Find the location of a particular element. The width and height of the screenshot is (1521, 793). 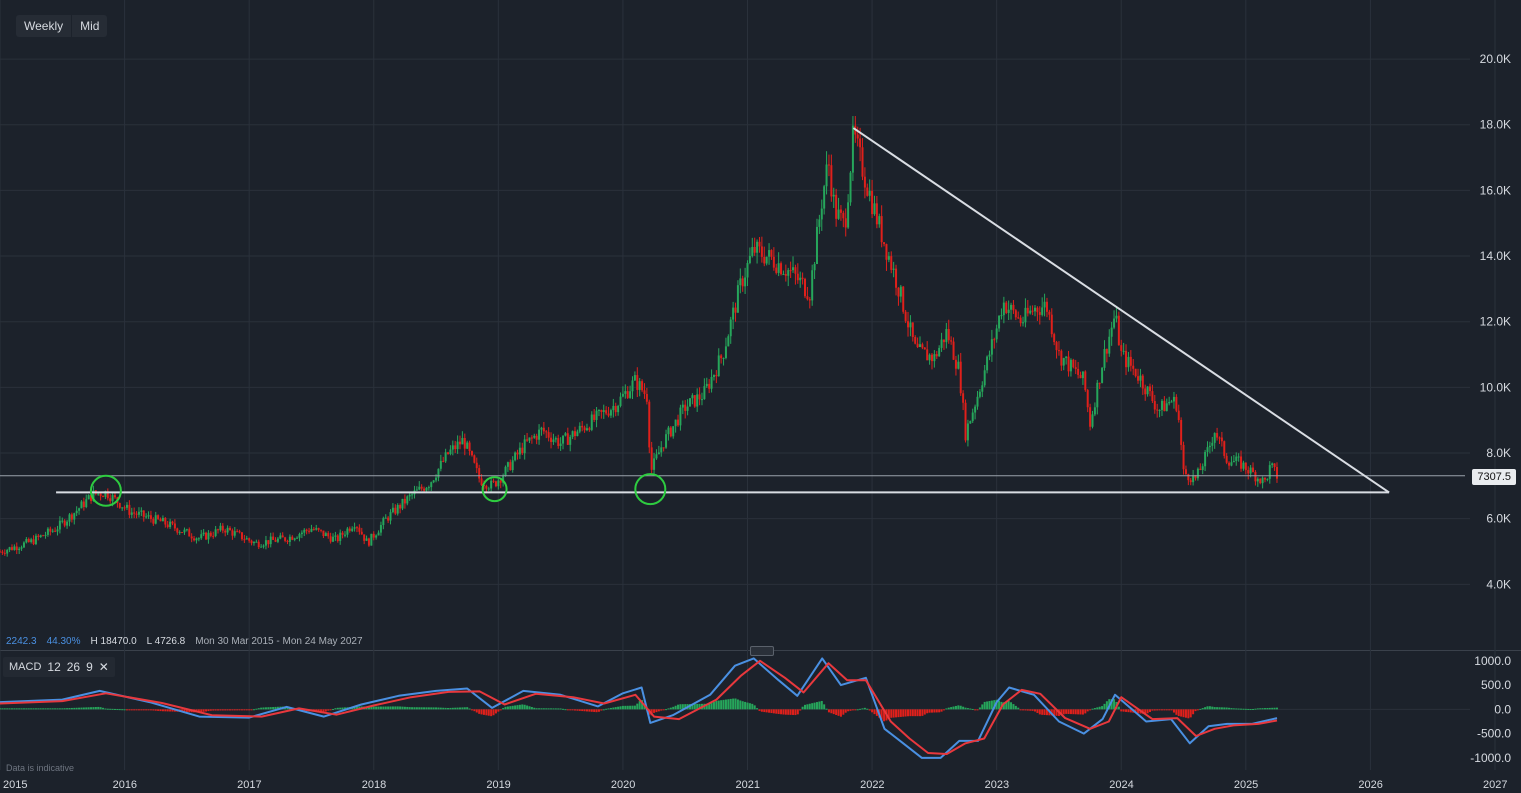

interval-button: Weekly is located at coordinates (44, 26).